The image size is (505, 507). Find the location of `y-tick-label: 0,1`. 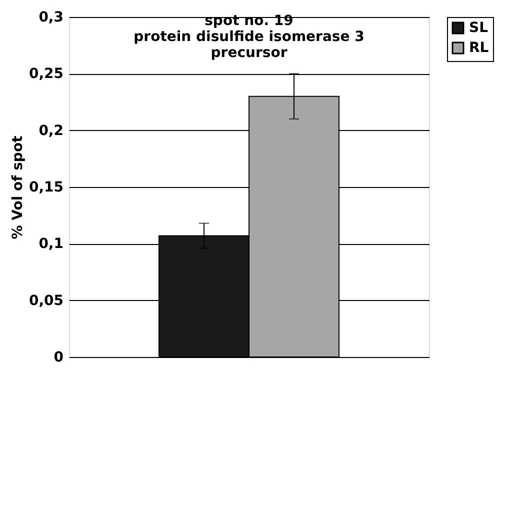

y-tick-label: 0,1 is located at coordinates (51, 244).